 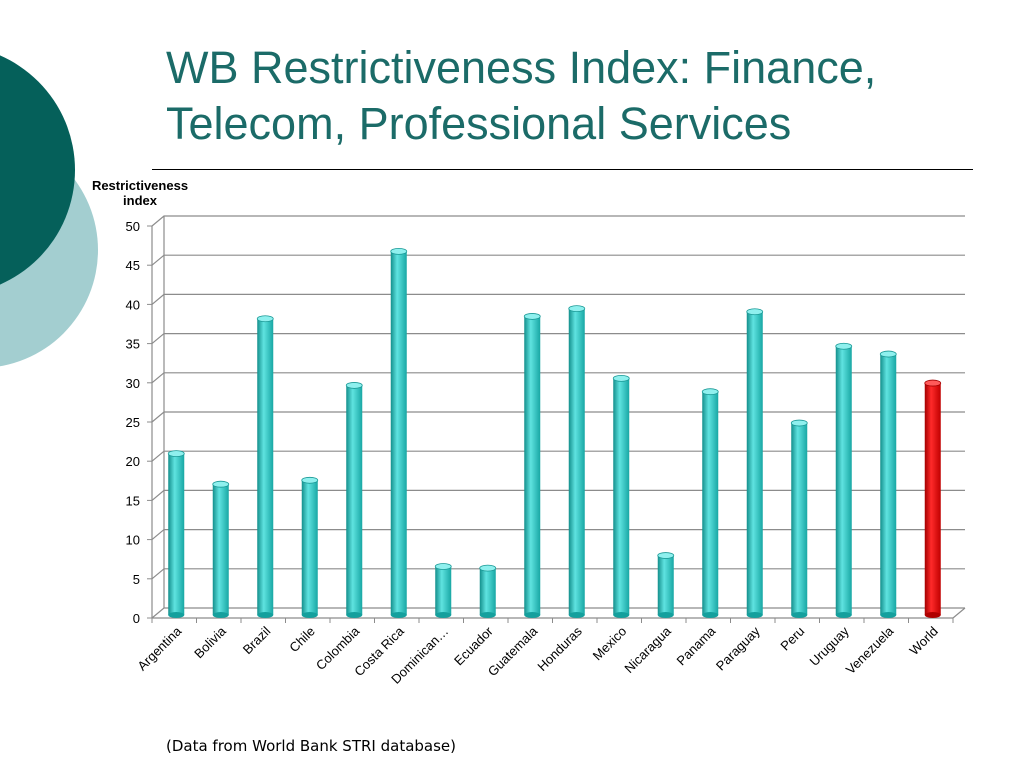 I want to click on bar-argentina, so click(x=176, y=534).